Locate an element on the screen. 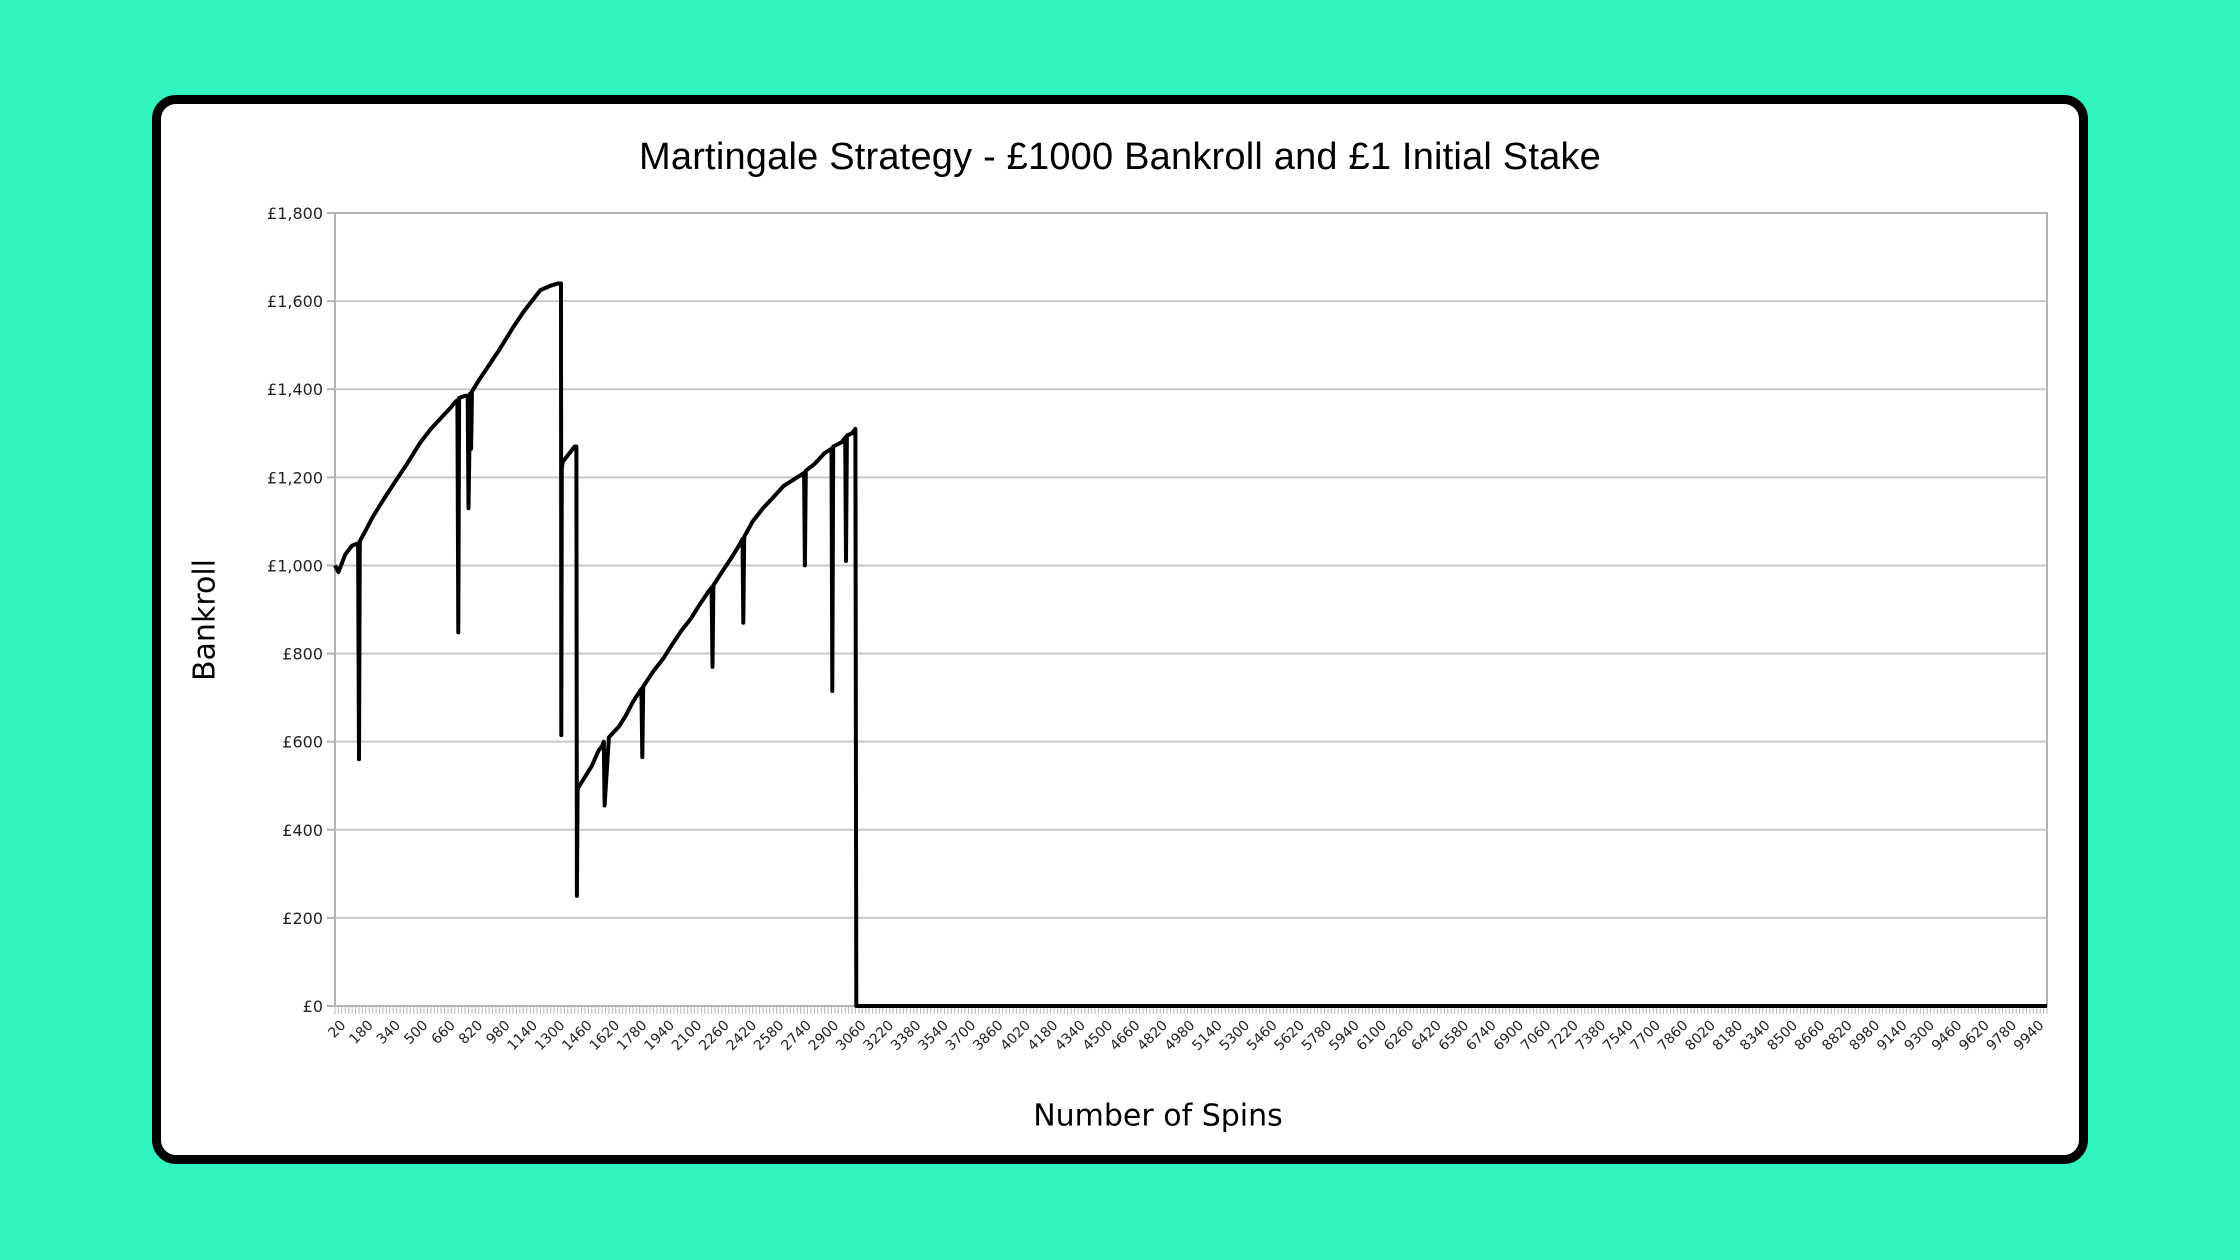 This screenshot has height=1260, width=2240. x-tick-label: 6420 is located at coordinates (1426, 1036).